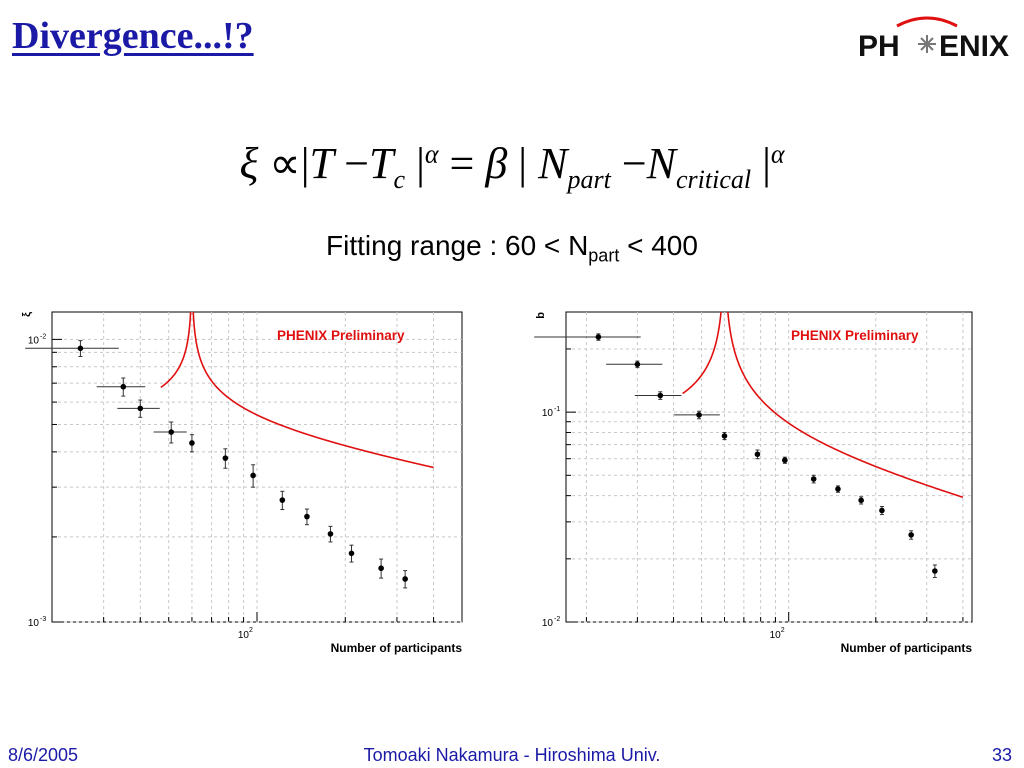 Image resolution: width=1024 pixels, height=768 pixels. Describe the element at coordinates (589, 179) in the screenshot. I see `formula-part-sub: part` at that location.